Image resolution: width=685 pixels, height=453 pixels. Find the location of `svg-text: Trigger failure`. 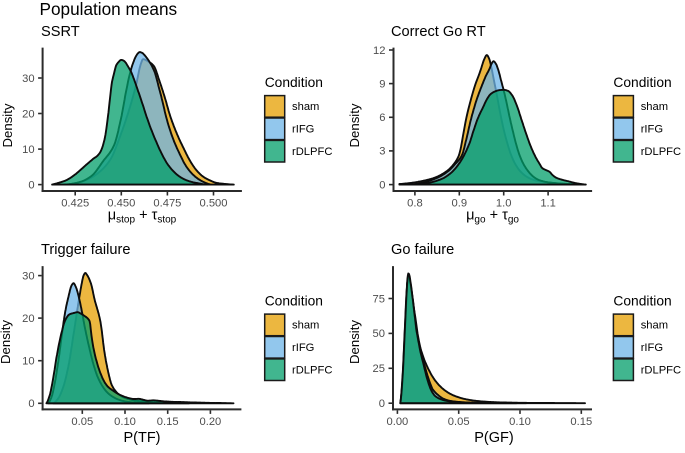

svg-text: Trigger failure is located at coordinates (86, 250).